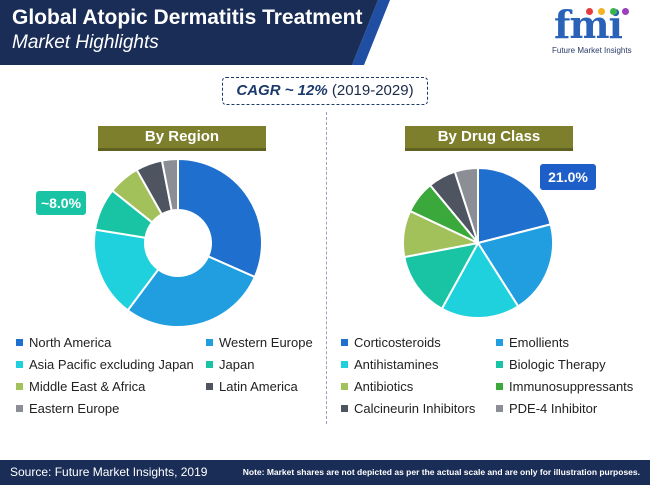  Describe the element at coordinates (237, 364) in the screenshot. I see `legend-label: Japan` at that location.